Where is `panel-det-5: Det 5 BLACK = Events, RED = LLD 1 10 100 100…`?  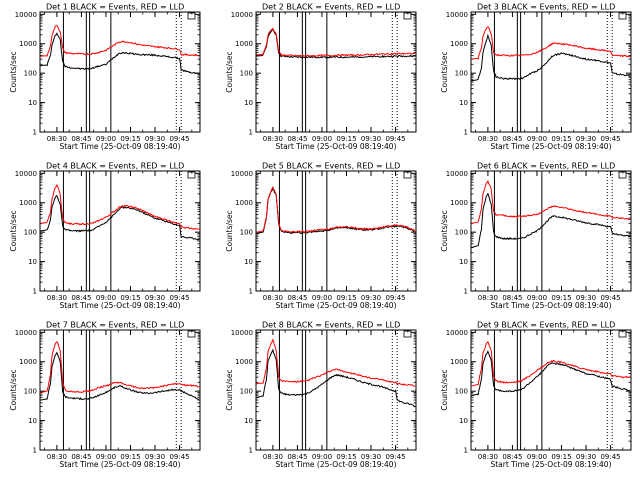
panel-det-5: Det 5 BLACK = Events, RED = LLD 1 10 100 100… is located at coordinates (321, 236).